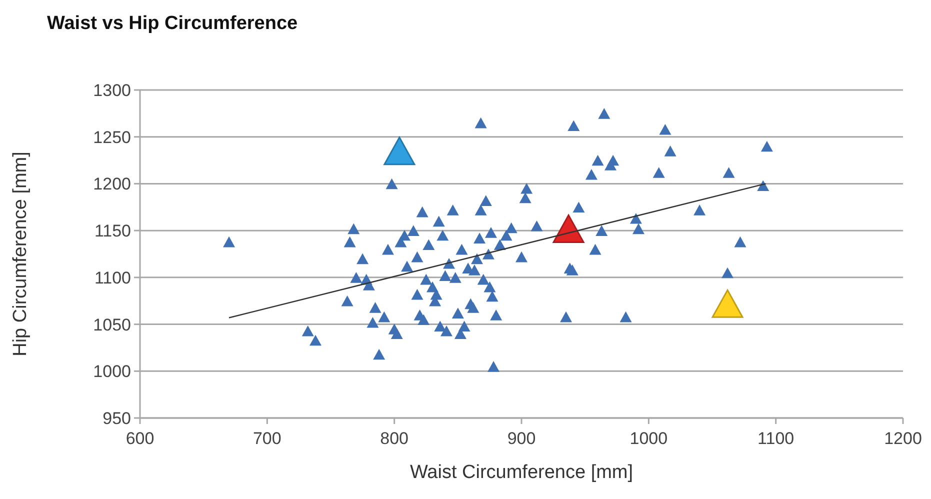 This screenshot has width=931, height=499. Describe the element at coordinates (140, 438) in the screenshot. I see `x-tick-label: 600` at that location.